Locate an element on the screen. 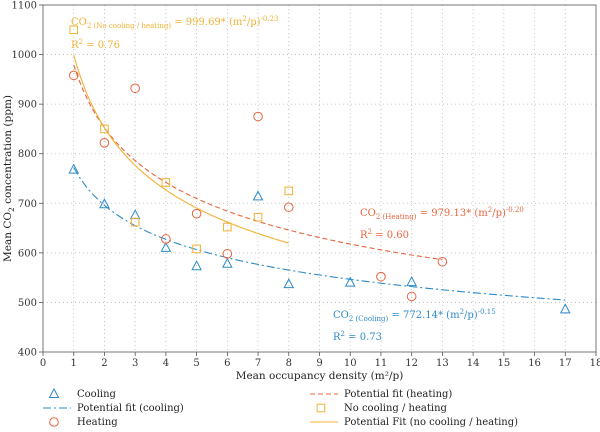 The height and width of the screenshot is (432, 600). x-tick-label: 3 is located at coordinates (135, 363).